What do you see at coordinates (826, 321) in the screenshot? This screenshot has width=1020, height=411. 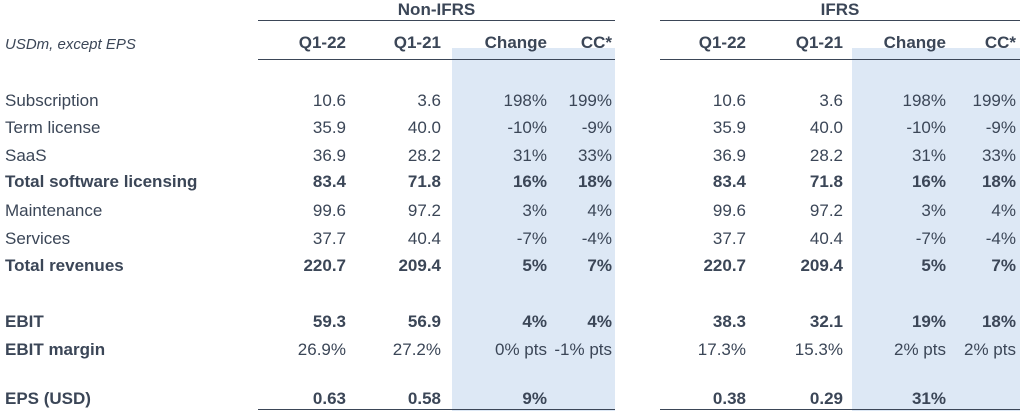 I see `table-cell: 32.1` at bounding box center [826, 321].